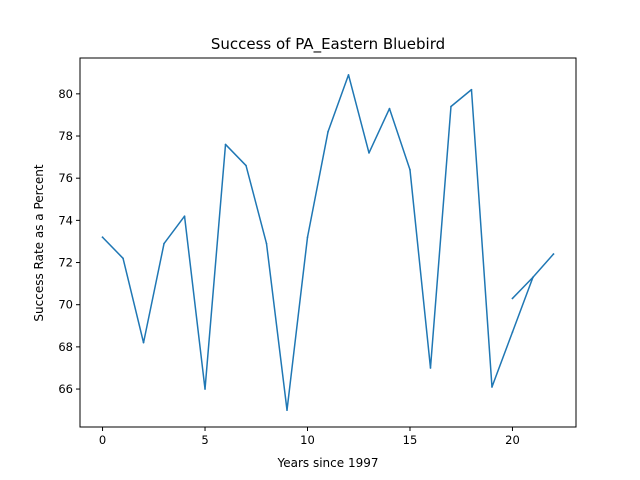 The image size is (640, 480). Describe the element at coordinates (102, 440) in the screenshot. I see `x-tick-label: 0` at that location.